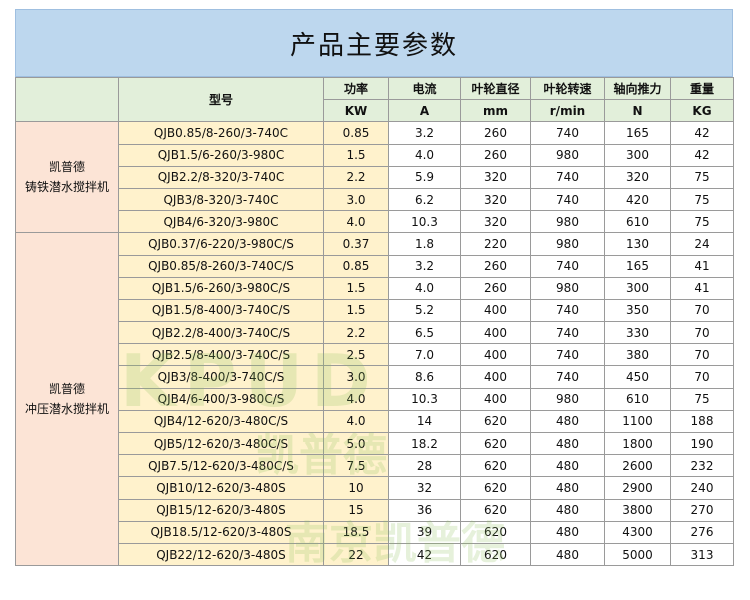 This screenshot has width=750, height=600. I want to click on current-cell: 6.2, so click(424, 199).